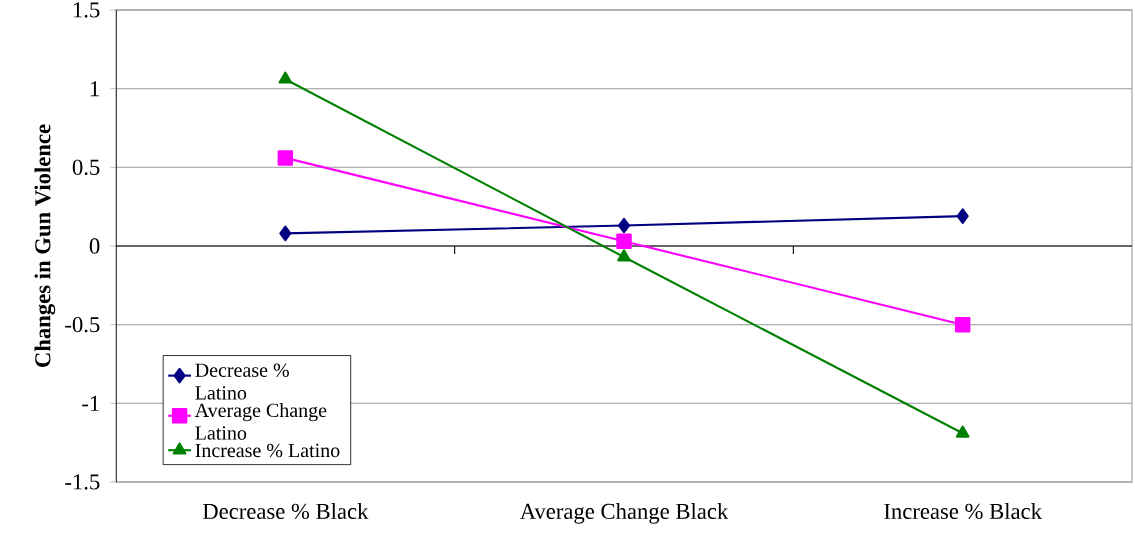 Image resolution: width=1135 pixels, height=533 pixels. What do you see at coordinates (94, 89) in the screenshot?
I see `y-tick-label: 1` at bounding box center [94, 89].